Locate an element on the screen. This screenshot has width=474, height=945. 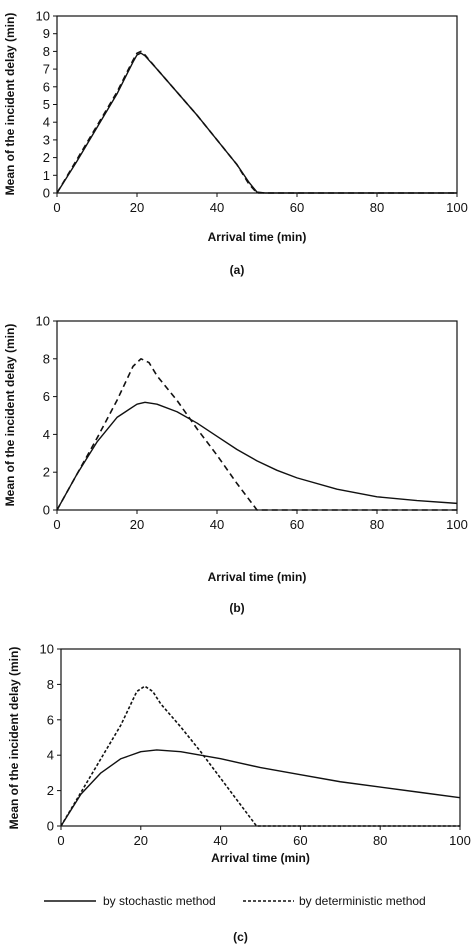
y-tick-label: 7 is located at coordinates (46, 69).